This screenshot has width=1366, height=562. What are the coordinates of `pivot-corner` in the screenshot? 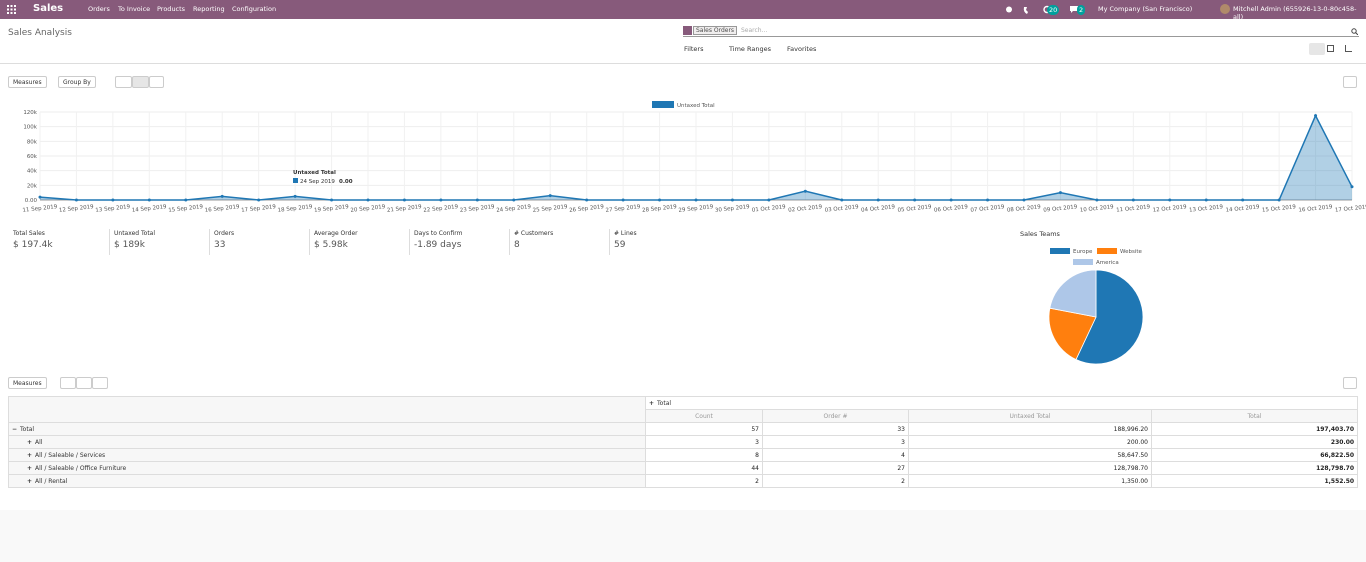 It's located at (327, 409).